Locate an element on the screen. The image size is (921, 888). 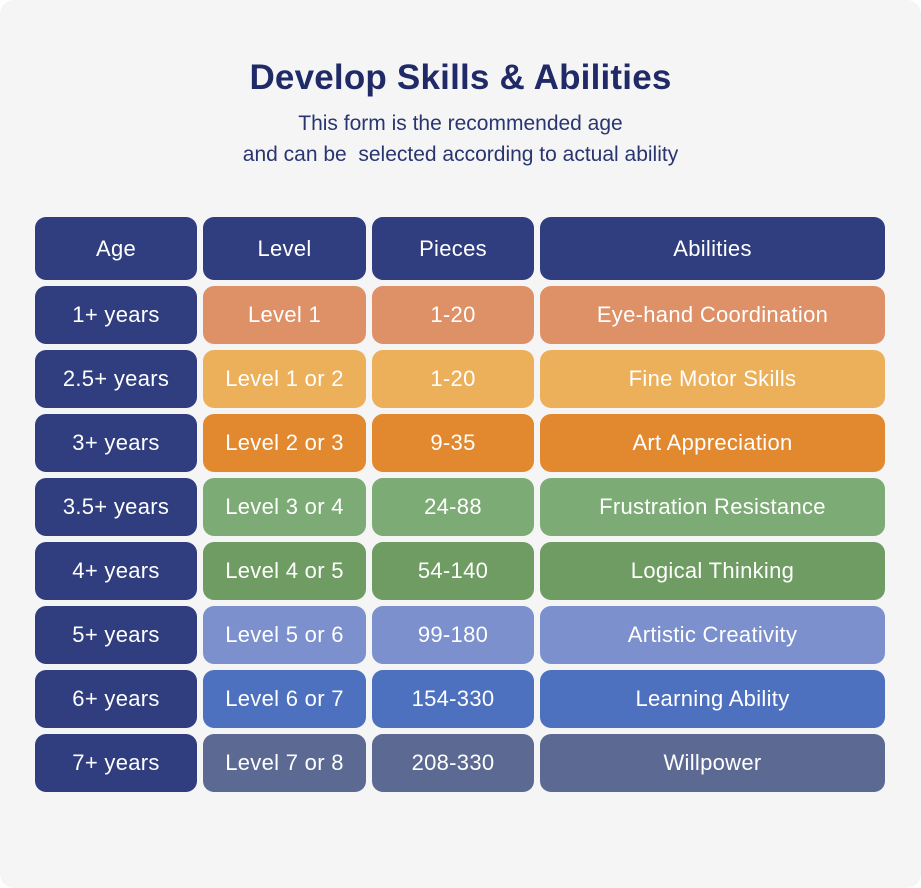
level-cell: Level 6 or 7 is located at coordinates (284, 699).